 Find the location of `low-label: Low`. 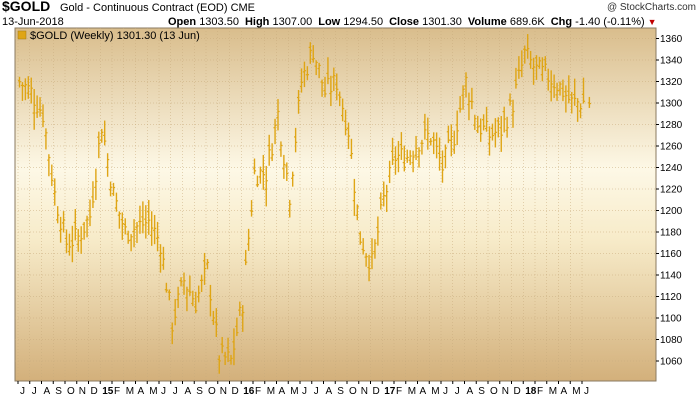

low-label: Low is located at coordinates (329, 22).